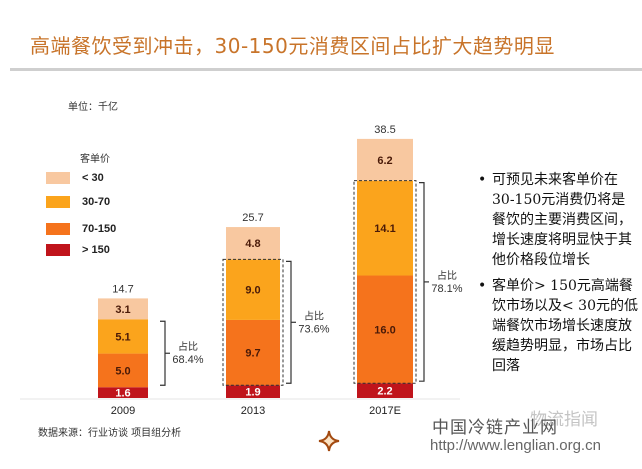 This screenshot has width=642, height=469. Describe the element at coordinates (93, 178) in the screenshot. I see `legend-label: < 30` at that location.